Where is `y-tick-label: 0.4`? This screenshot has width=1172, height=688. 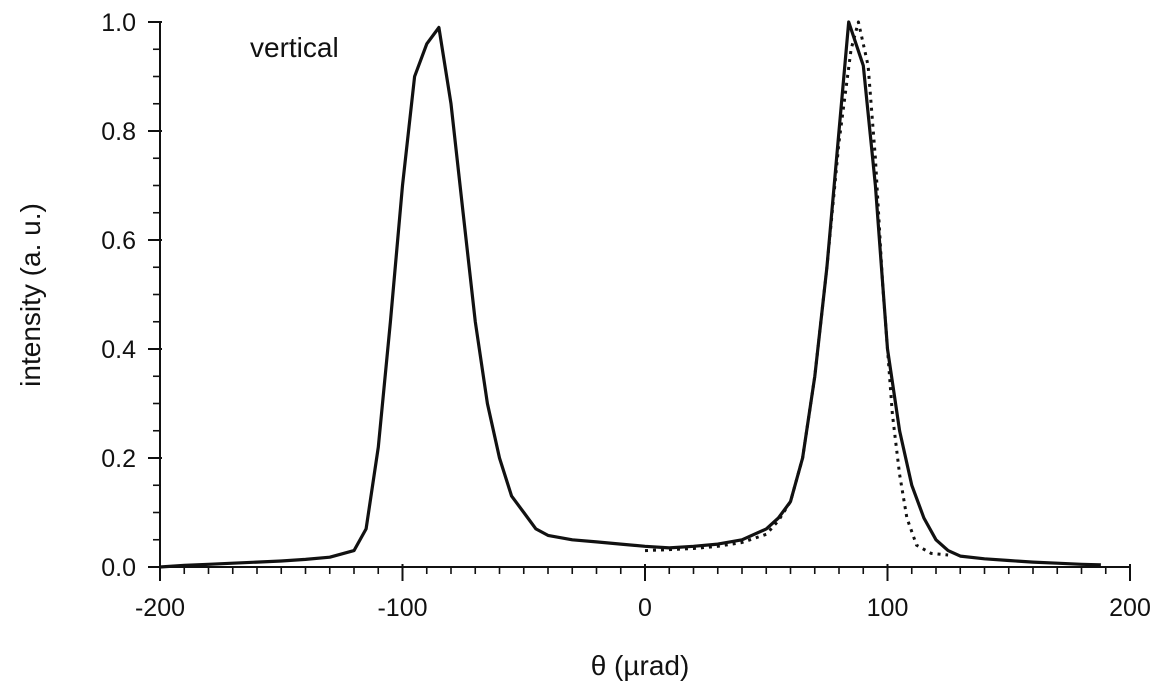
y-tick-label: 0.4 is located at coordinates (118, 350).